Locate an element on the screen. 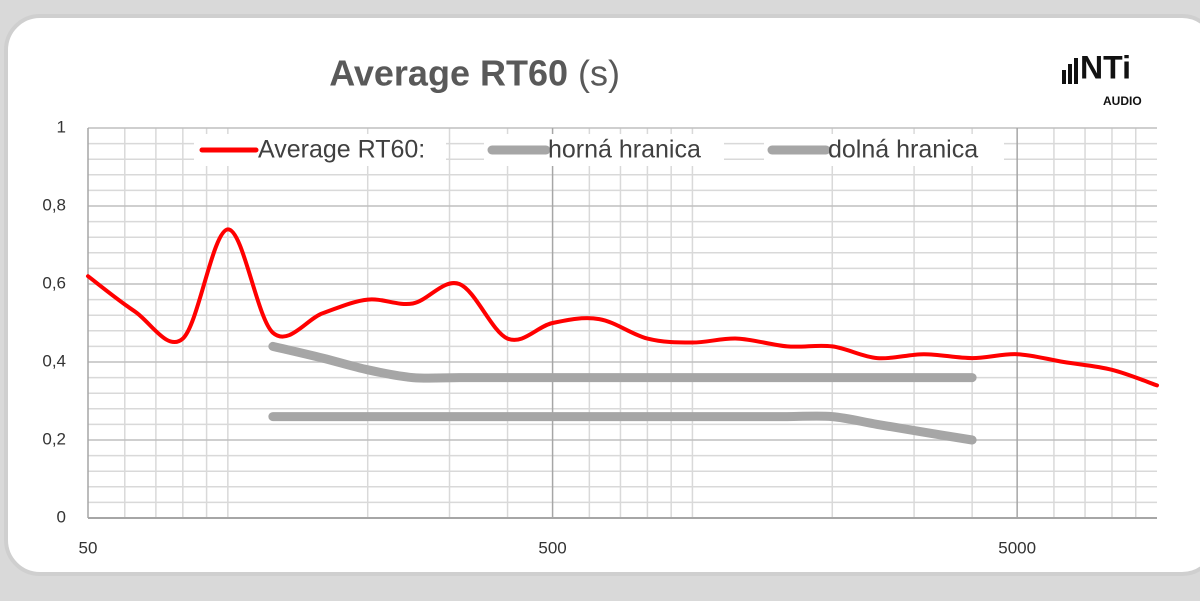  legend-label: dolná hranica is located at coordinates (903, 150).